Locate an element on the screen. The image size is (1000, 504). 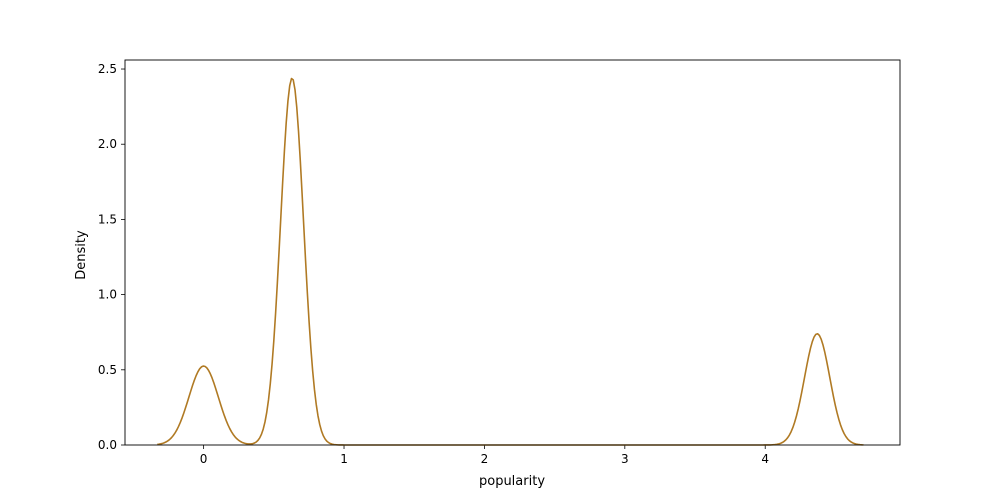
x-tick-label: 4 is located at coordinates (765, 459).